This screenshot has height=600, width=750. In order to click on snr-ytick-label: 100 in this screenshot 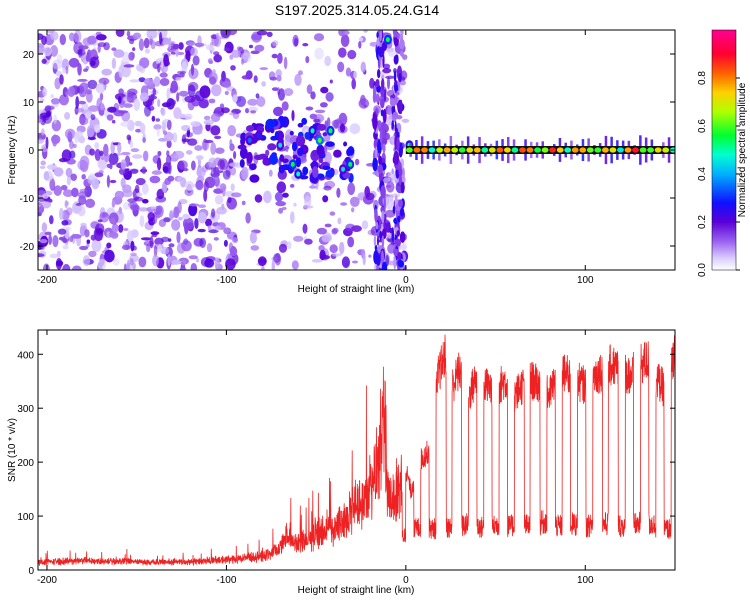, I will do `click(25, 517)`.